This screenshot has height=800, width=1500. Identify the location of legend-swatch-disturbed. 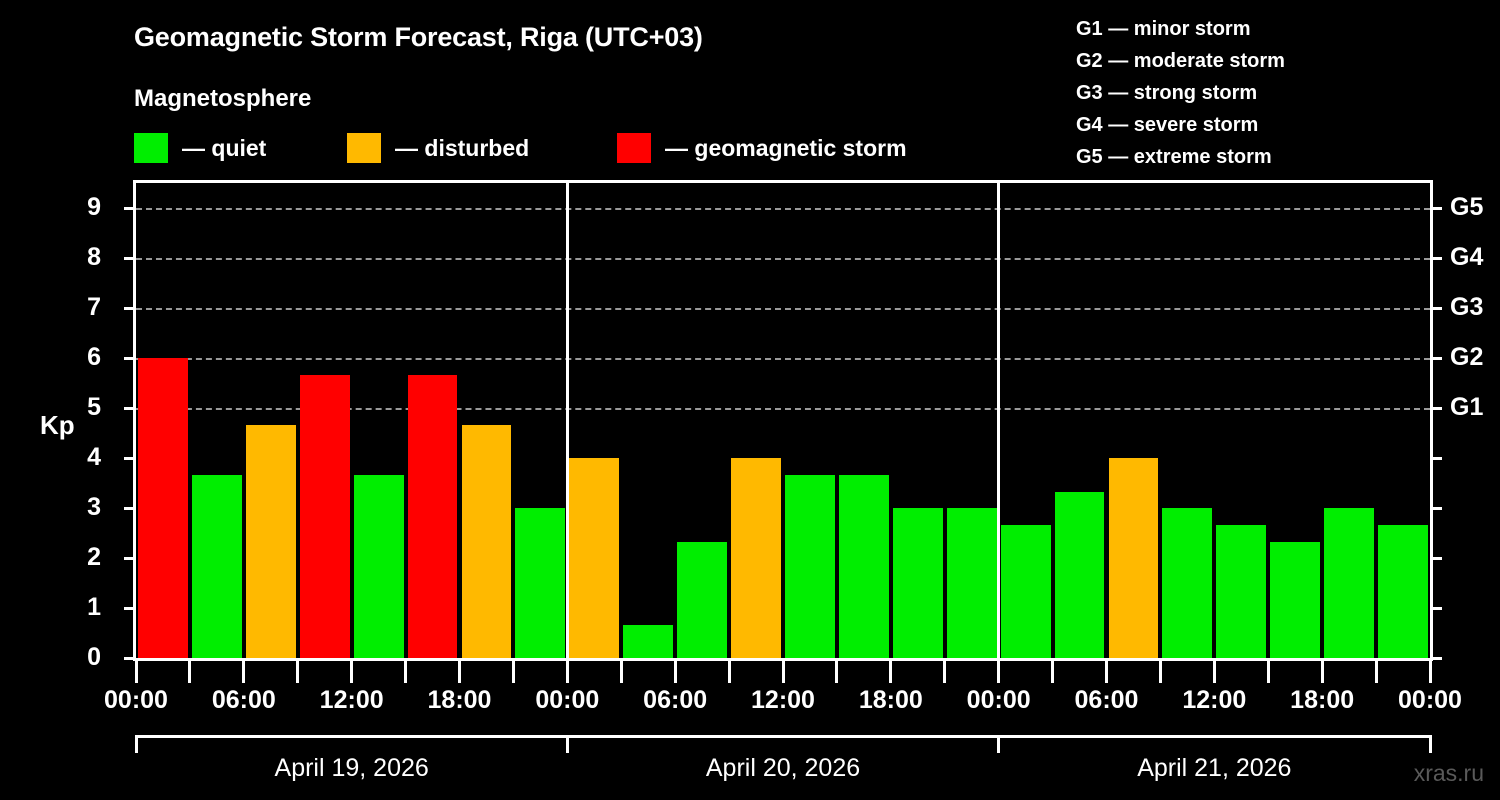
(364, 148).